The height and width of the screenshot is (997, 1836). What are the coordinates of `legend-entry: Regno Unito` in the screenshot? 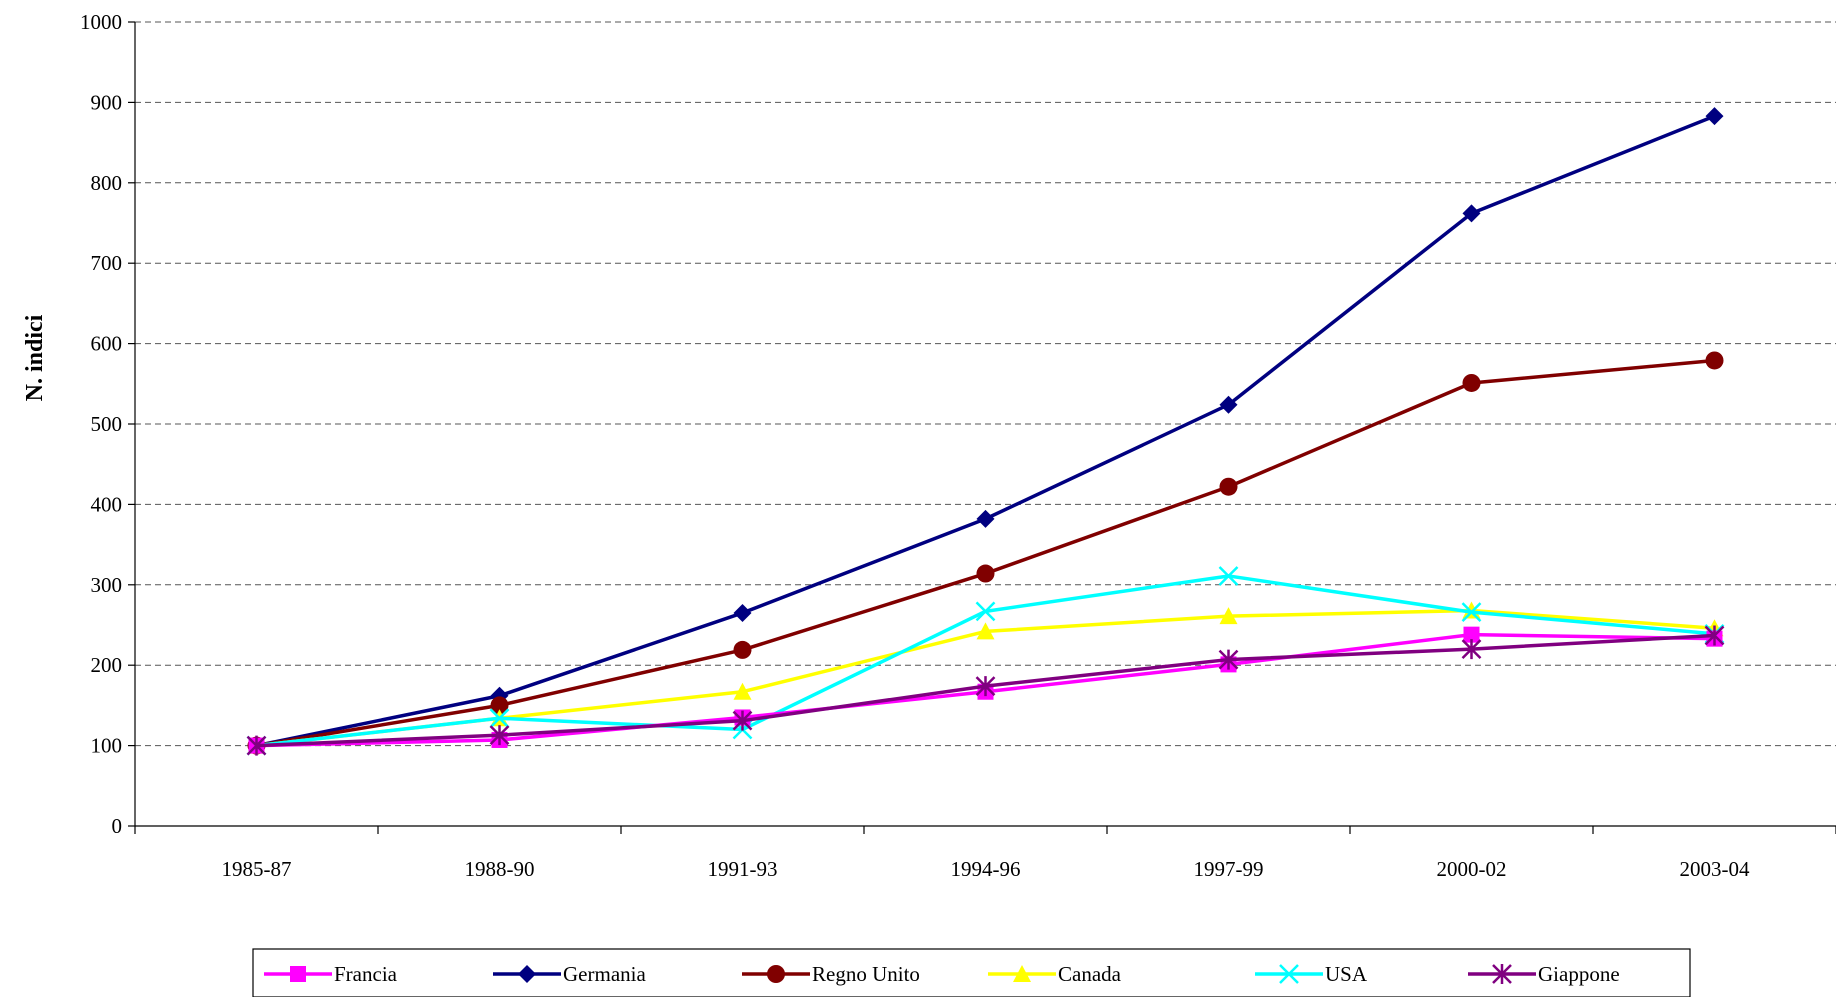 It's located at (831, 974).